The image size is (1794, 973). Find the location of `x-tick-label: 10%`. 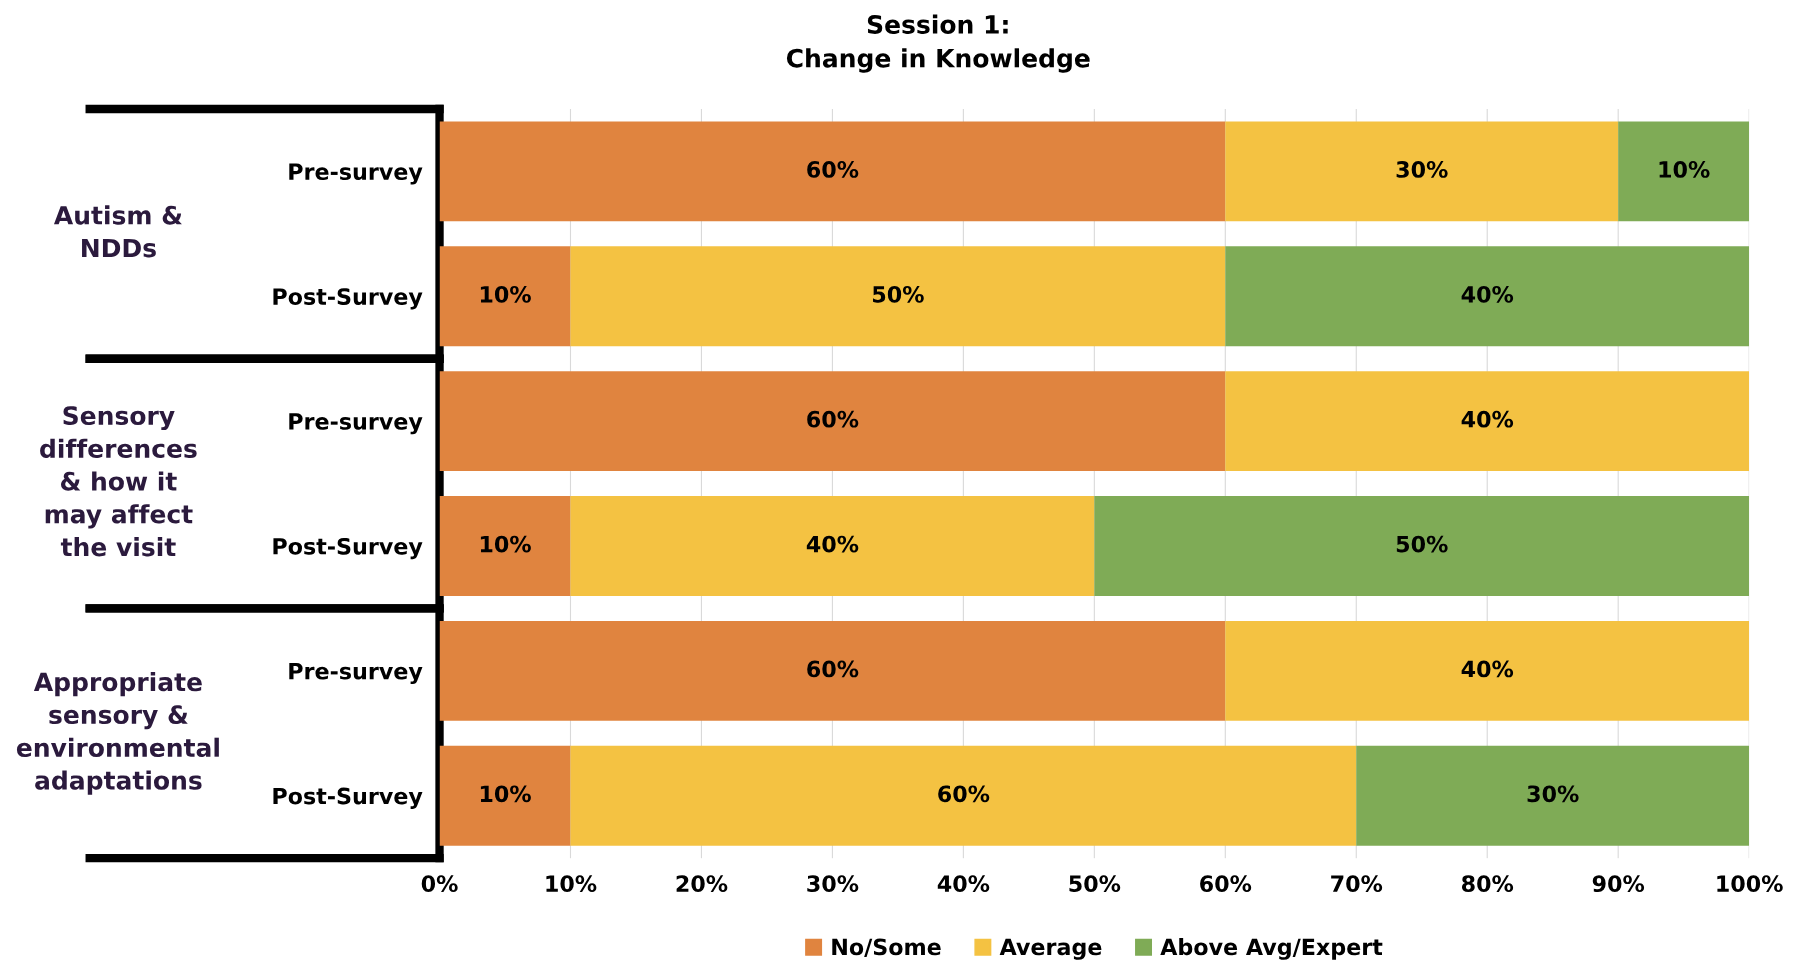

x-tick-label: 10% is located at coordinates (571, 884).